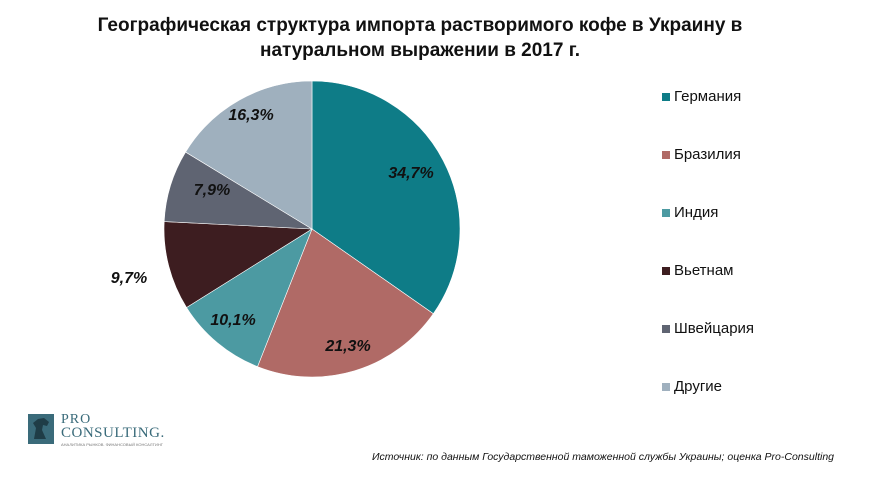  Describe the element at coordinates (347, 346) in the screenshot. I see `pie-data-label-2: 21,3%` at that location.